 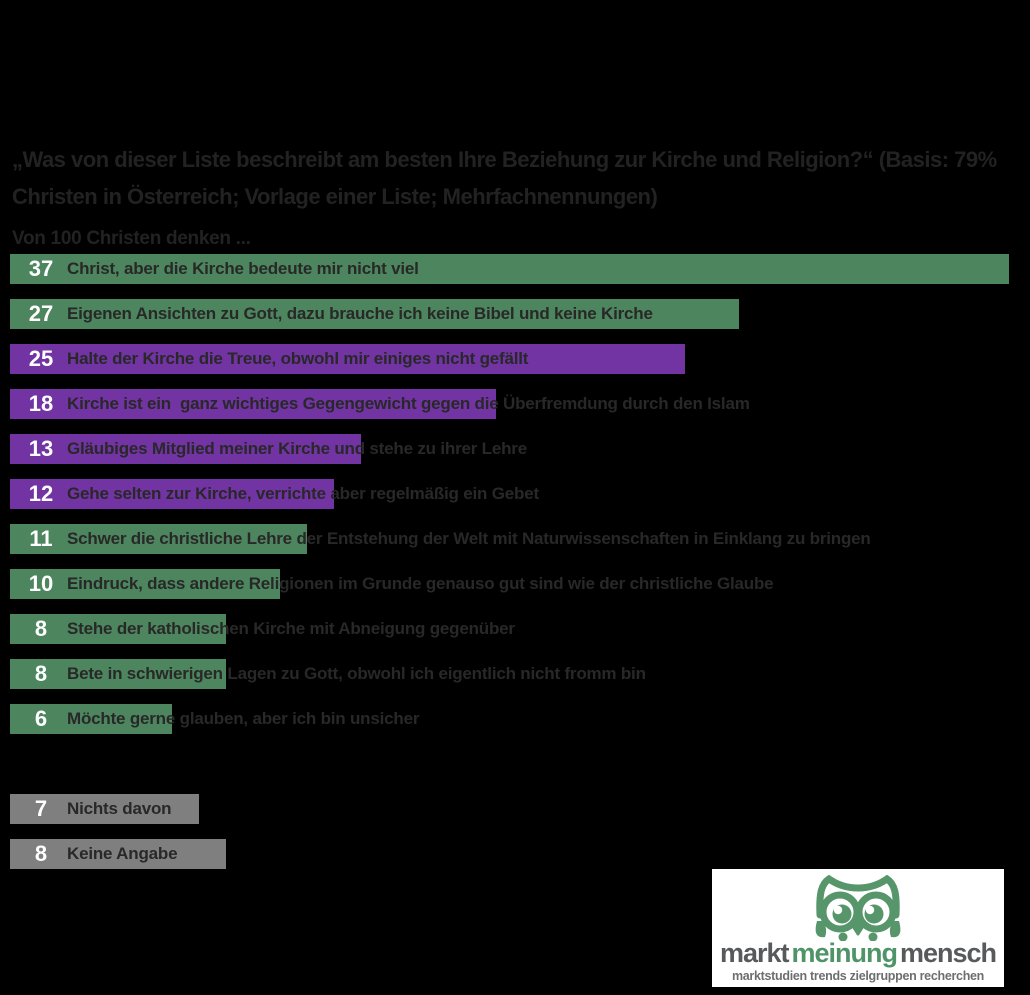 I want to click on chart-row: 7 Nichts davon, so click(x=517, y=809).